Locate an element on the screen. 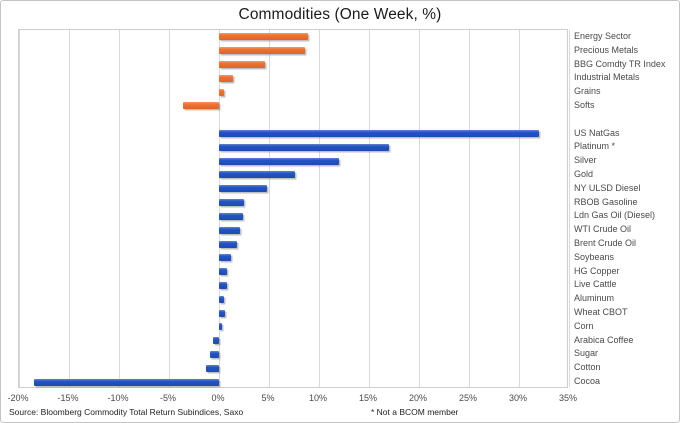 The width and height of the screenshot is (680, 423). category-label: Wheat CBOT is located at coordinates (601, 312).